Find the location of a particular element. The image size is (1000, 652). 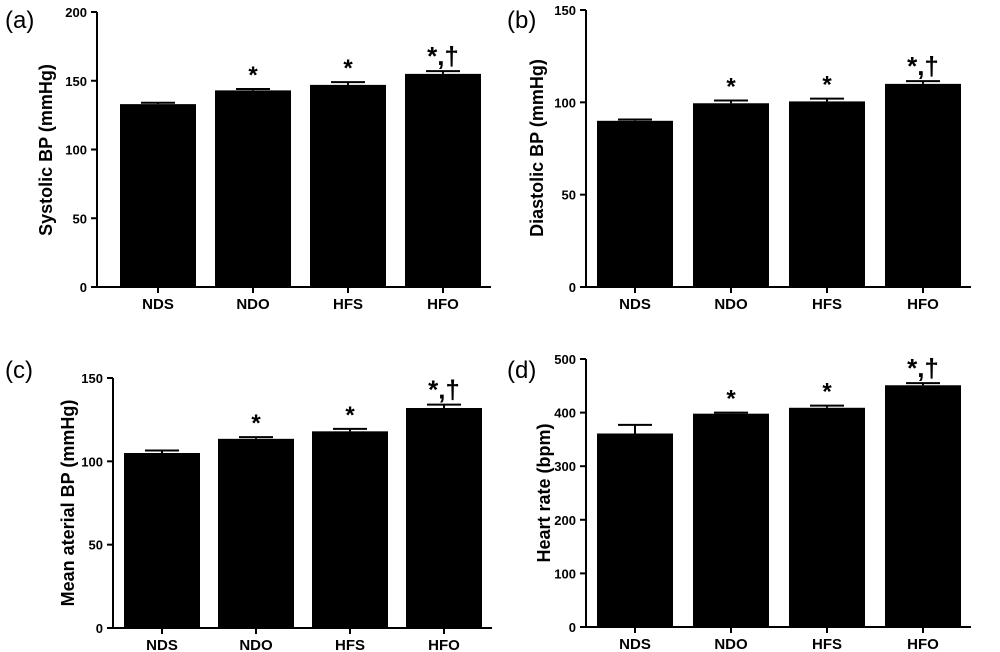

y-axis-label: Heart rate (bpm) is located at coordinates (544, 492).